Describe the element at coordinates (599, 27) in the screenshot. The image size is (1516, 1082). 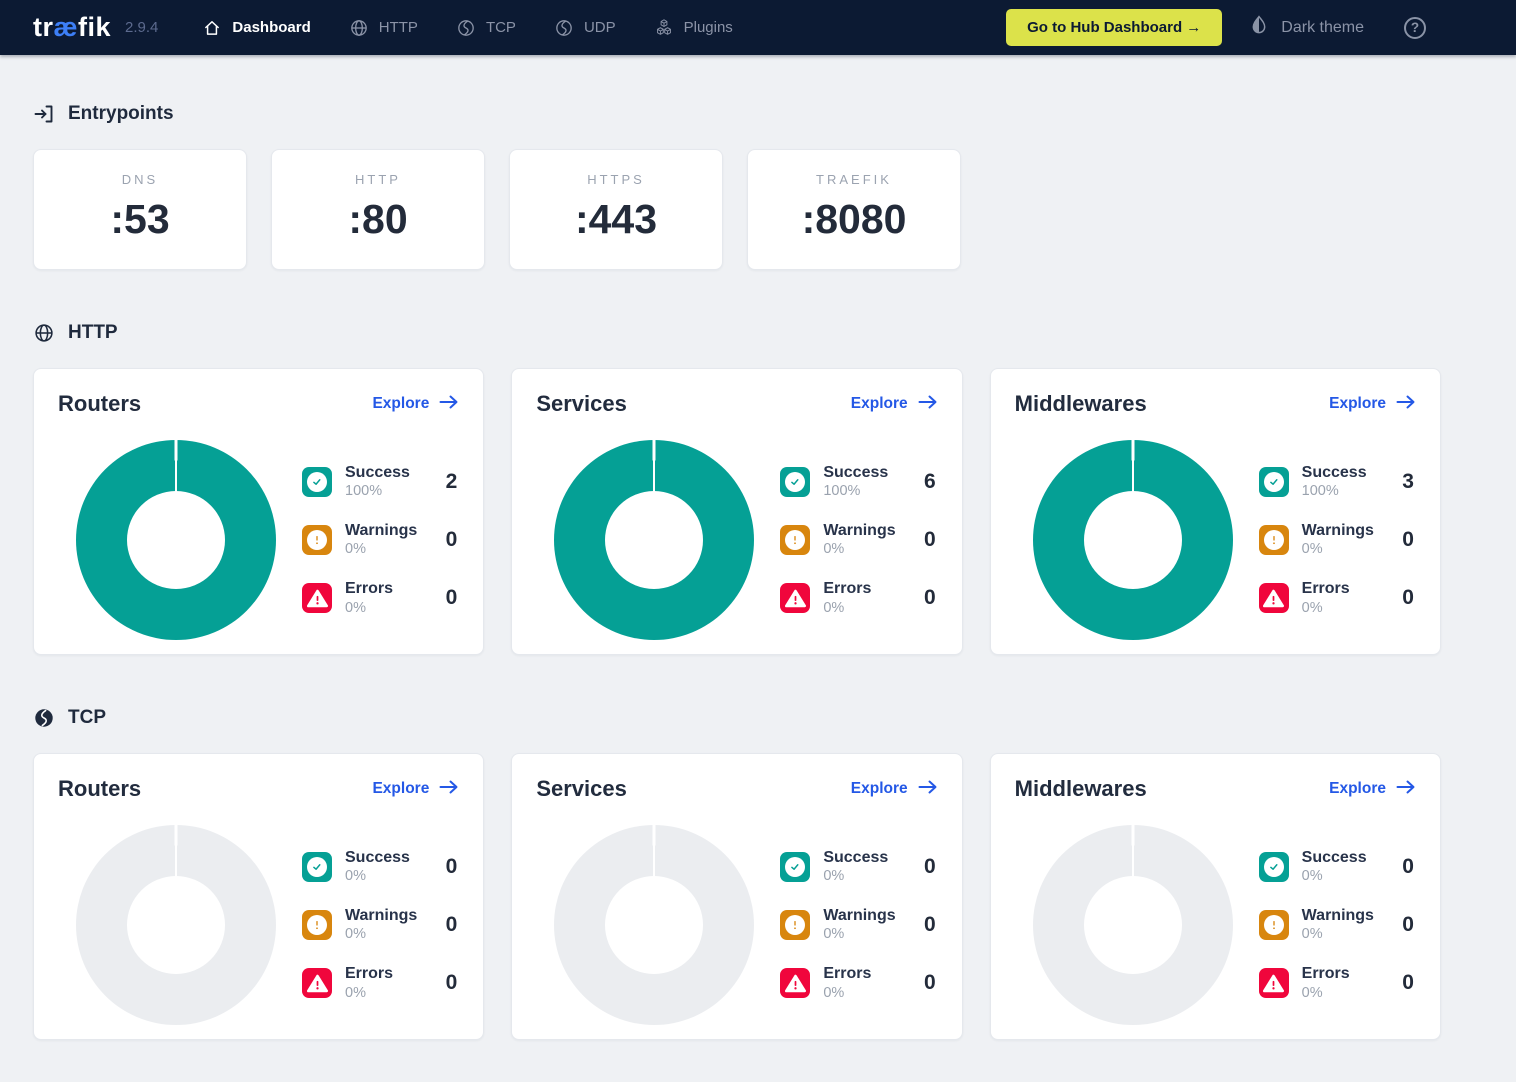
I see `tab-label: UDP` at that location.